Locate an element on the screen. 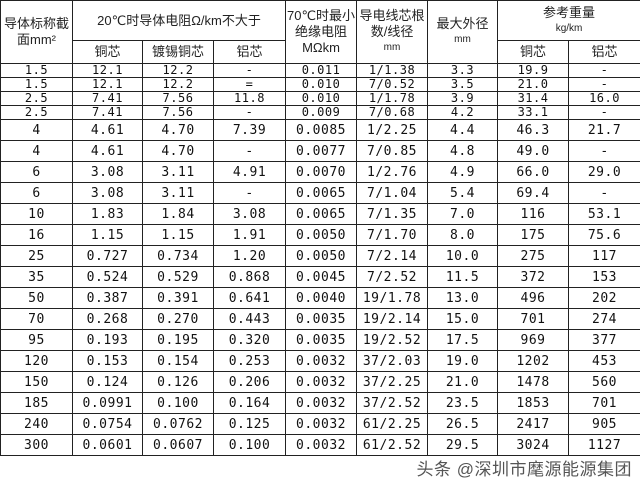 The image size is (640, 484). cell-tinned-cu-resistance: 0.529 is located at coordinates (178, 277).